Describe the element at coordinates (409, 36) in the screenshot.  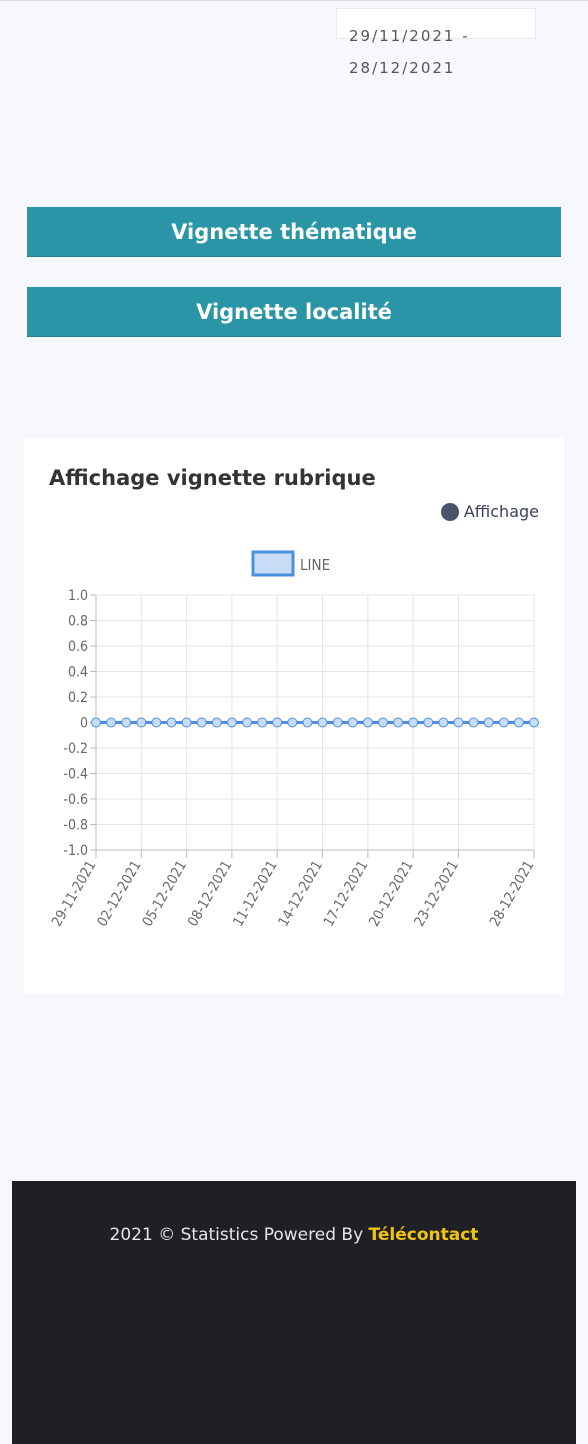
I see `date-range-start: 29/11/2021 -` at that location.